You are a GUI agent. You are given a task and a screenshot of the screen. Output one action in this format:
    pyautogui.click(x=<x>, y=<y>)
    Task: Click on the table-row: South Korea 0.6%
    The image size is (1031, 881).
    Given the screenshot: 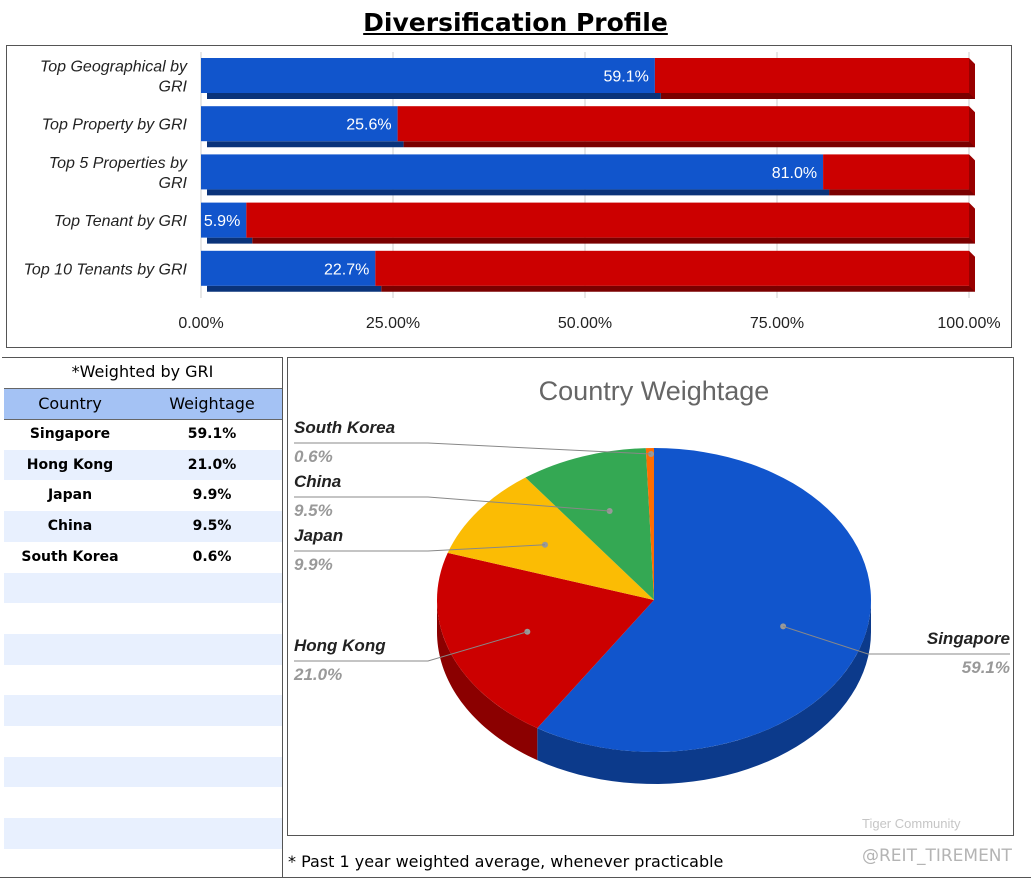 What is the action you would take?
    pyautogui.click(x=143, y=557)
    